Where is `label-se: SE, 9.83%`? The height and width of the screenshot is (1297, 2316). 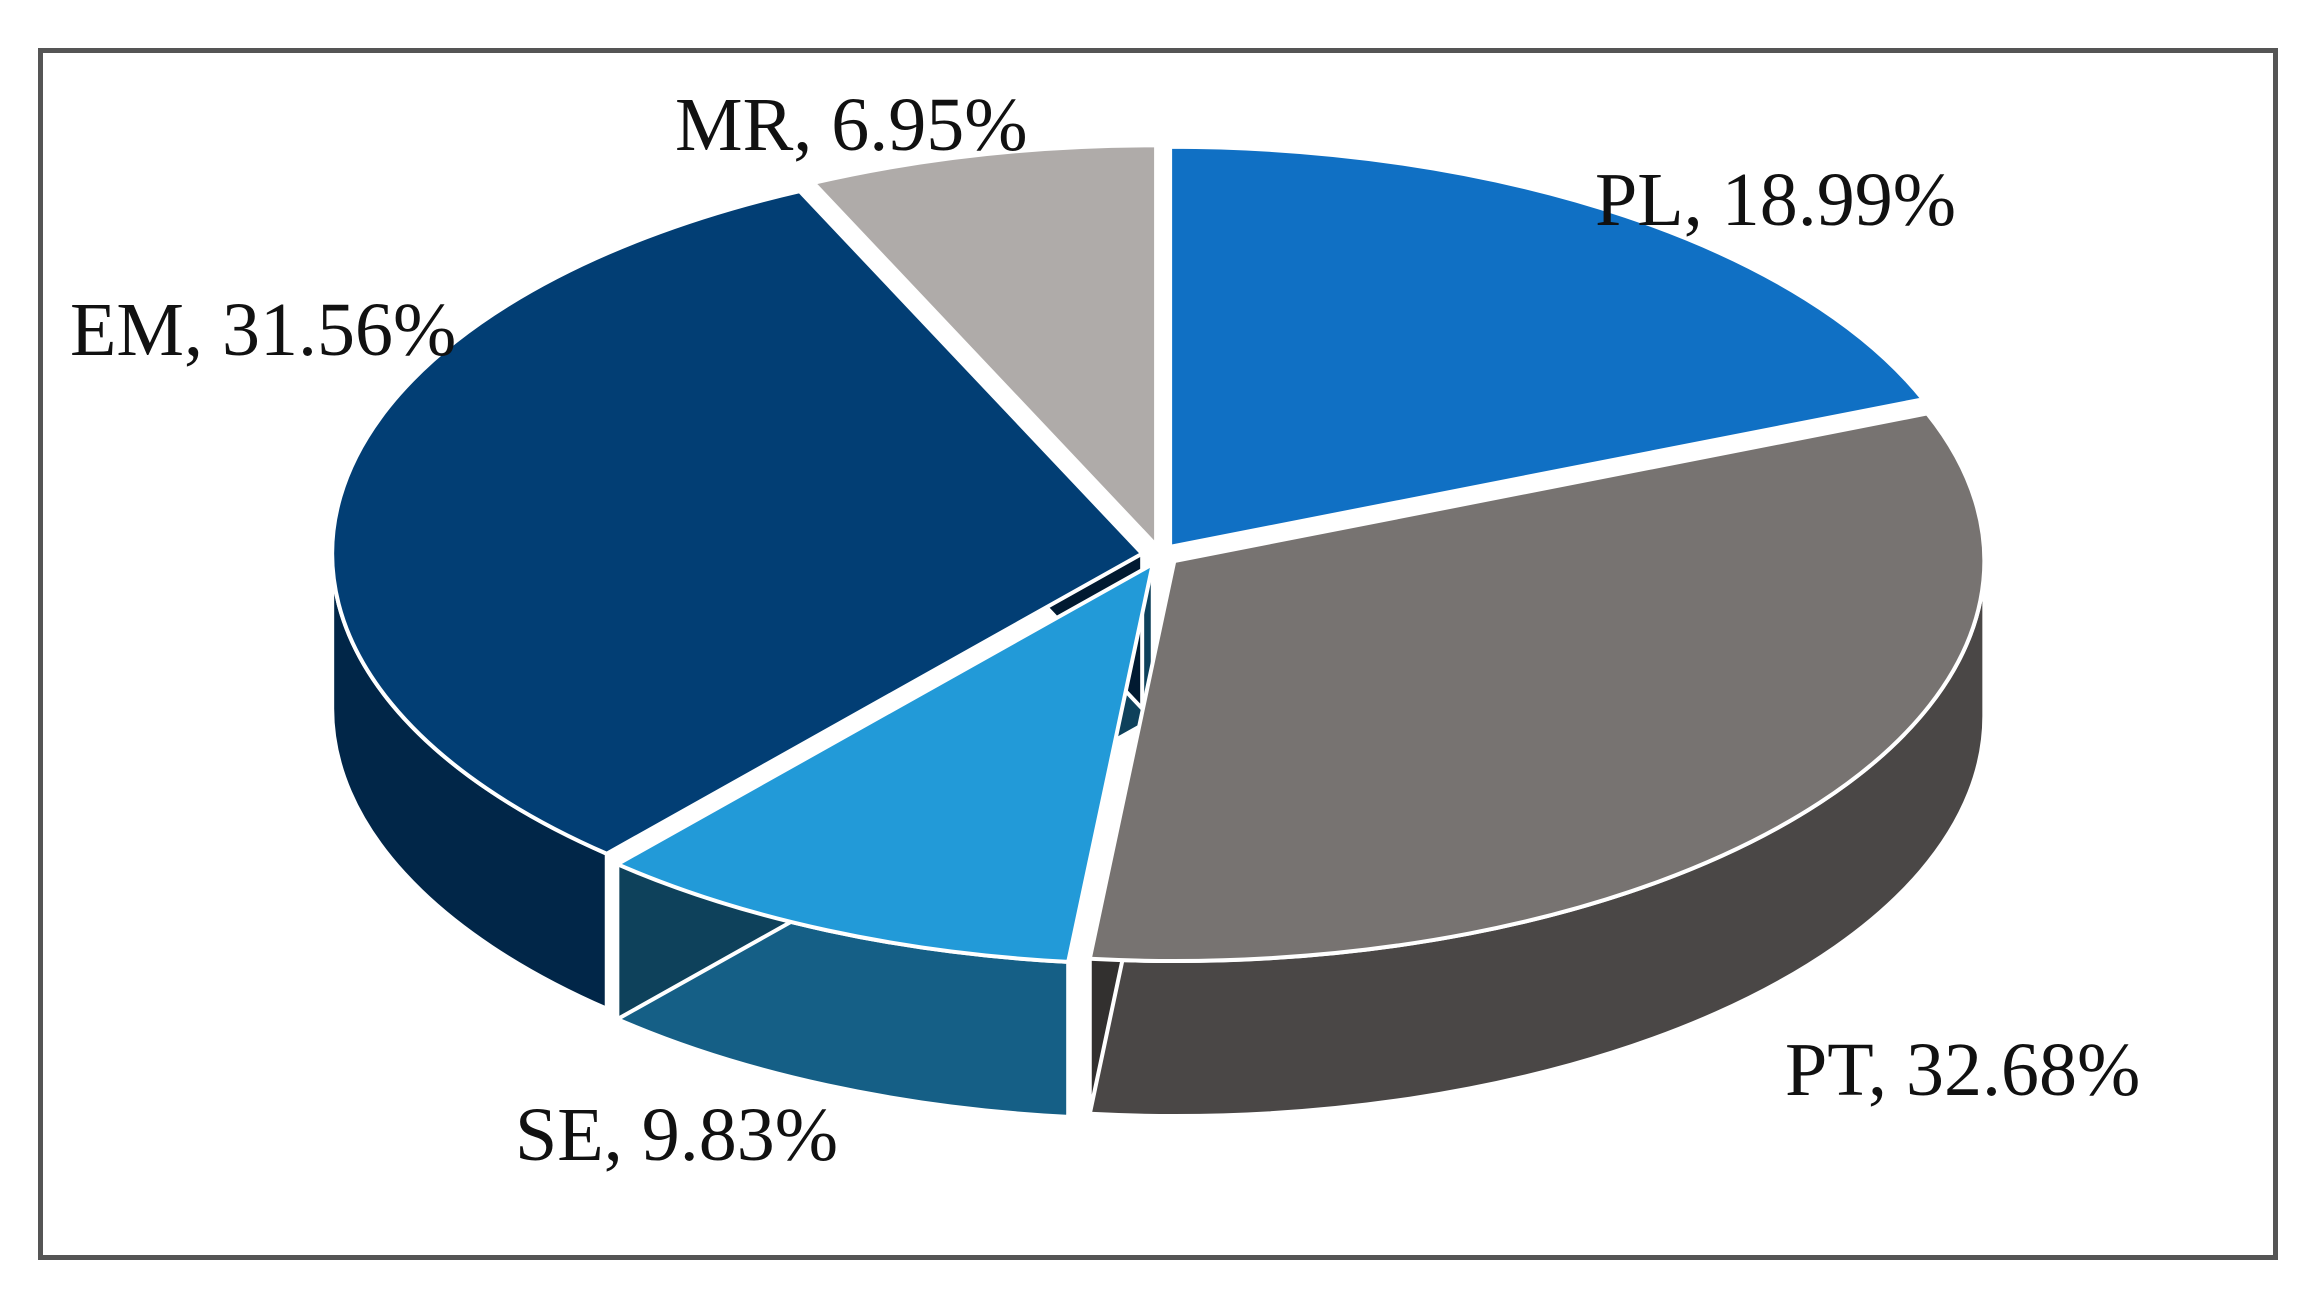
label-se: SE, 9.83% is located at coordinates (676, 1135).